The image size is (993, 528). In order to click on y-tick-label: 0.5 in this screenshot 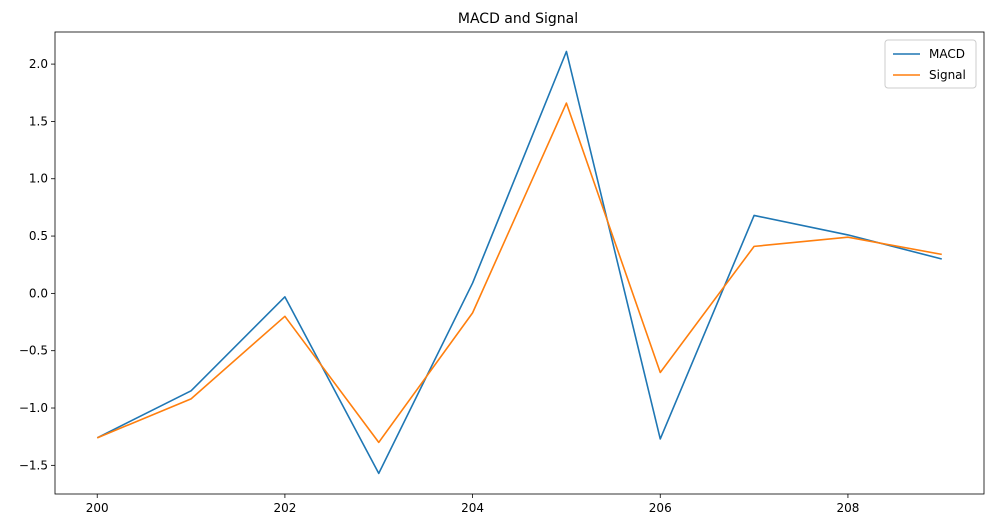, I will do `click(38, 236)`.